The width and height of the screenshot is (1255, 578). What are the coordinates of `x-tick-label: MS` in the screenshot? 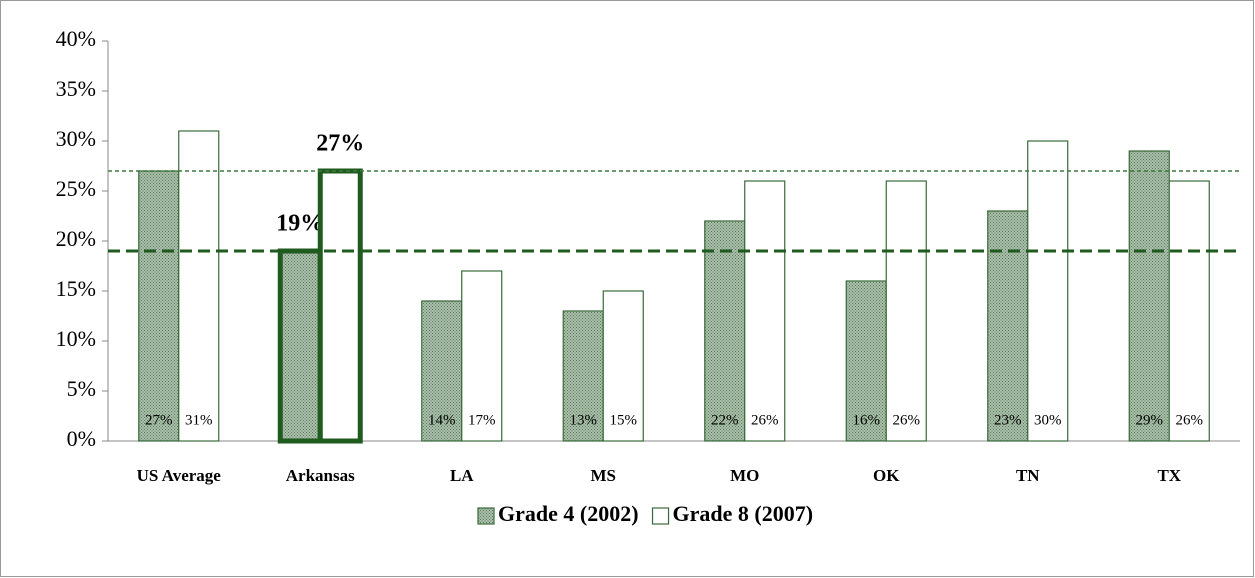 It's located at (604, 475).